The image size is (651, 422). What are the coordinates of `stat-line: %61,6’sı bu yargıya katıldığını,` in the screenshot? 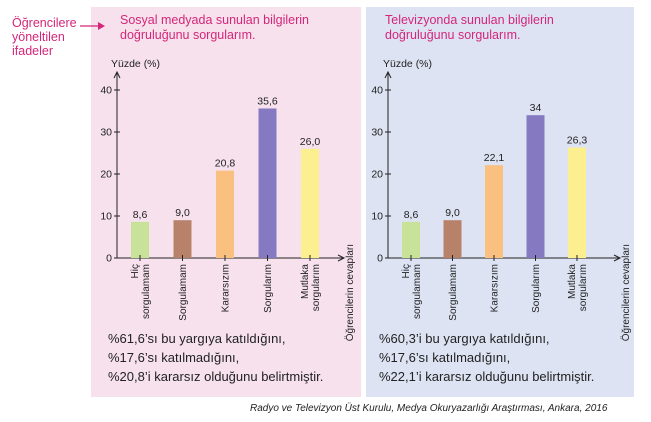 It's located at (197, 338).